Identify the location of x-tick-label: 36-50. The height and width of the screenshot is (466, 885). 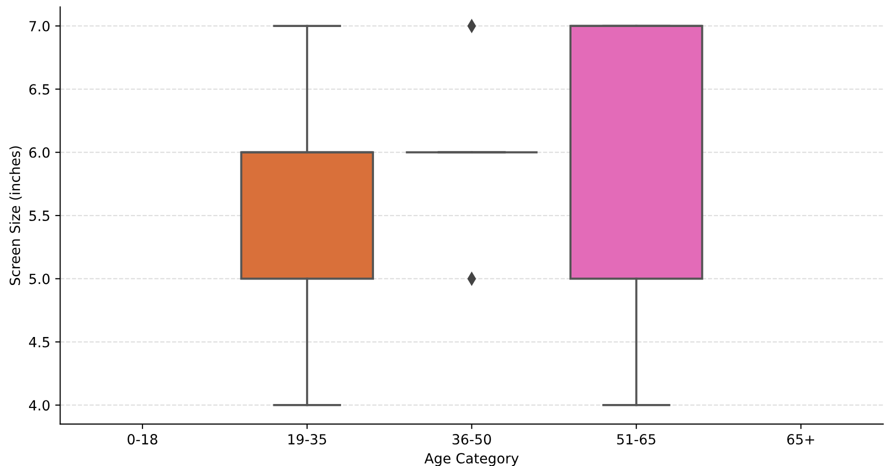
(471, 439).